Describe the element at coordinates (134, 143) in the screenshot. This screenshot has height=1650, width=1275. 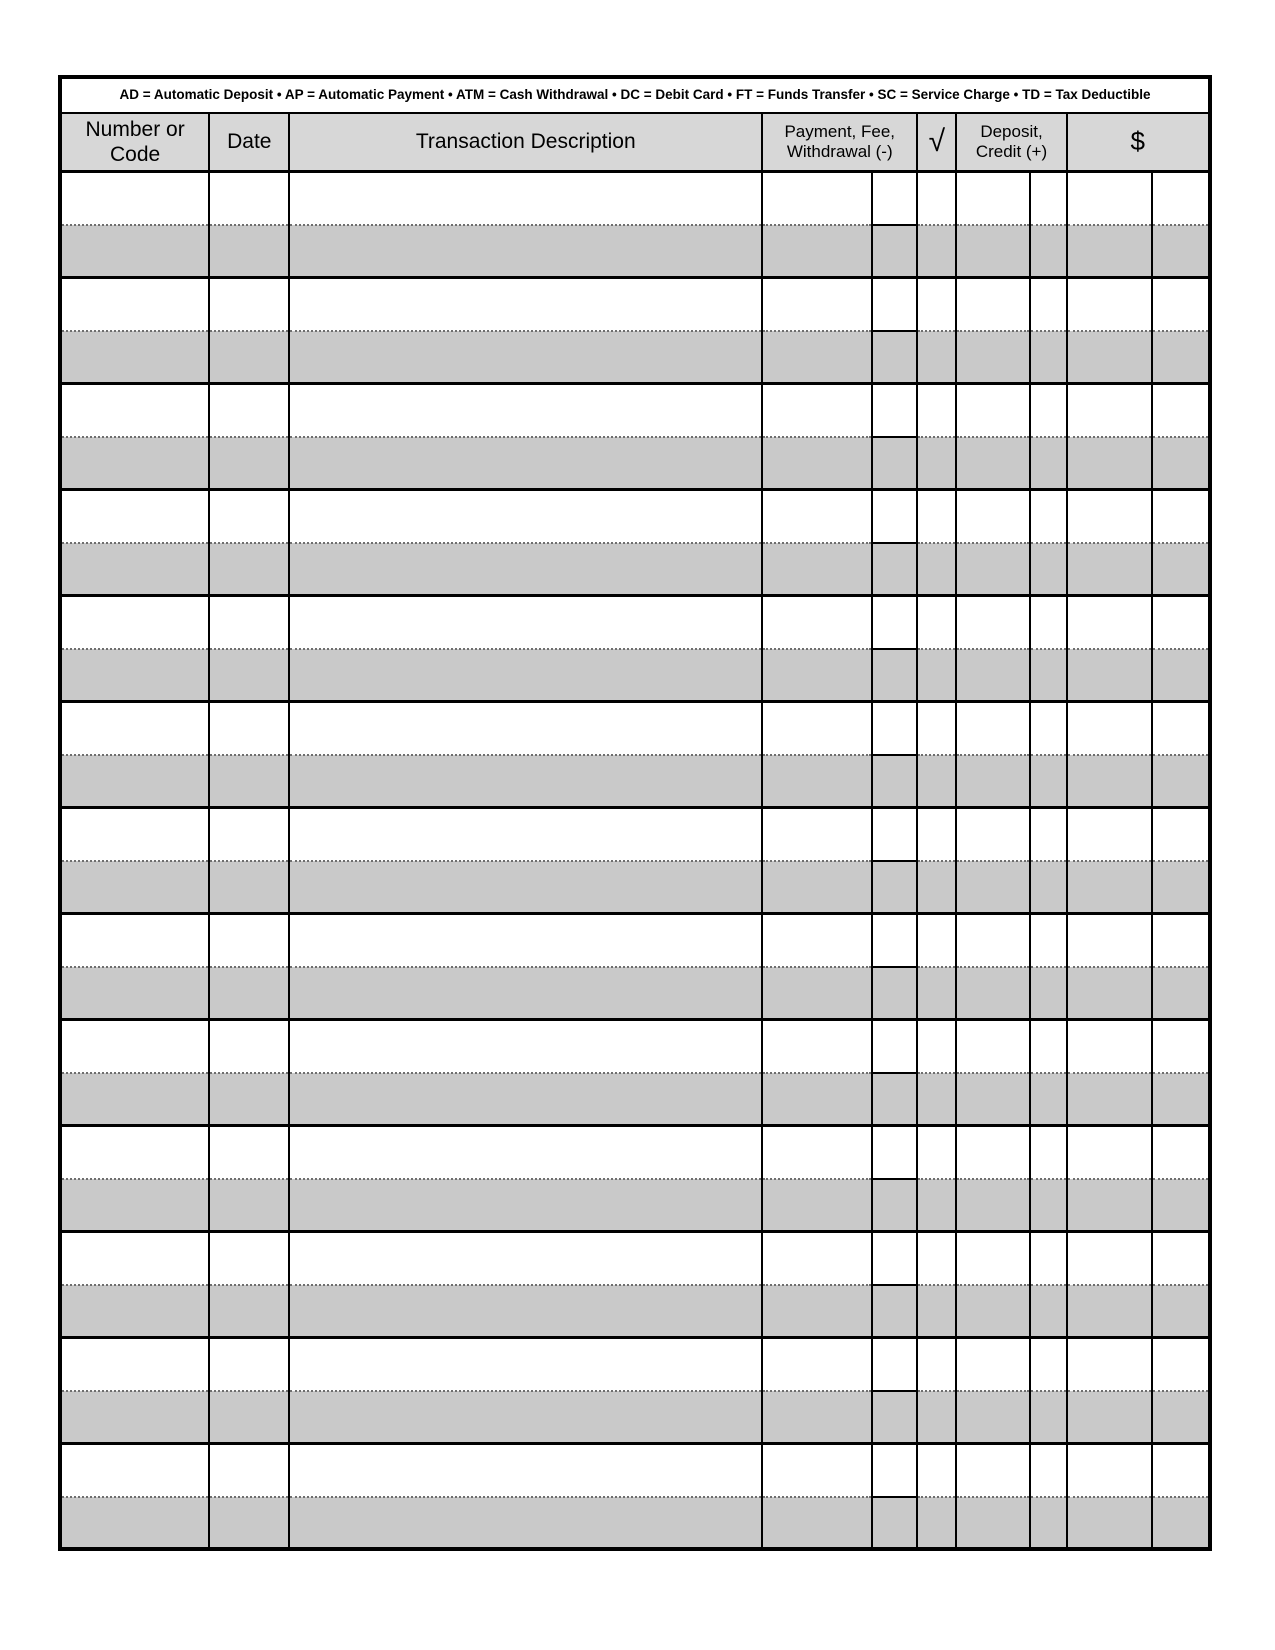
I see `column-header-number-or-code: Number or Code` at that location.